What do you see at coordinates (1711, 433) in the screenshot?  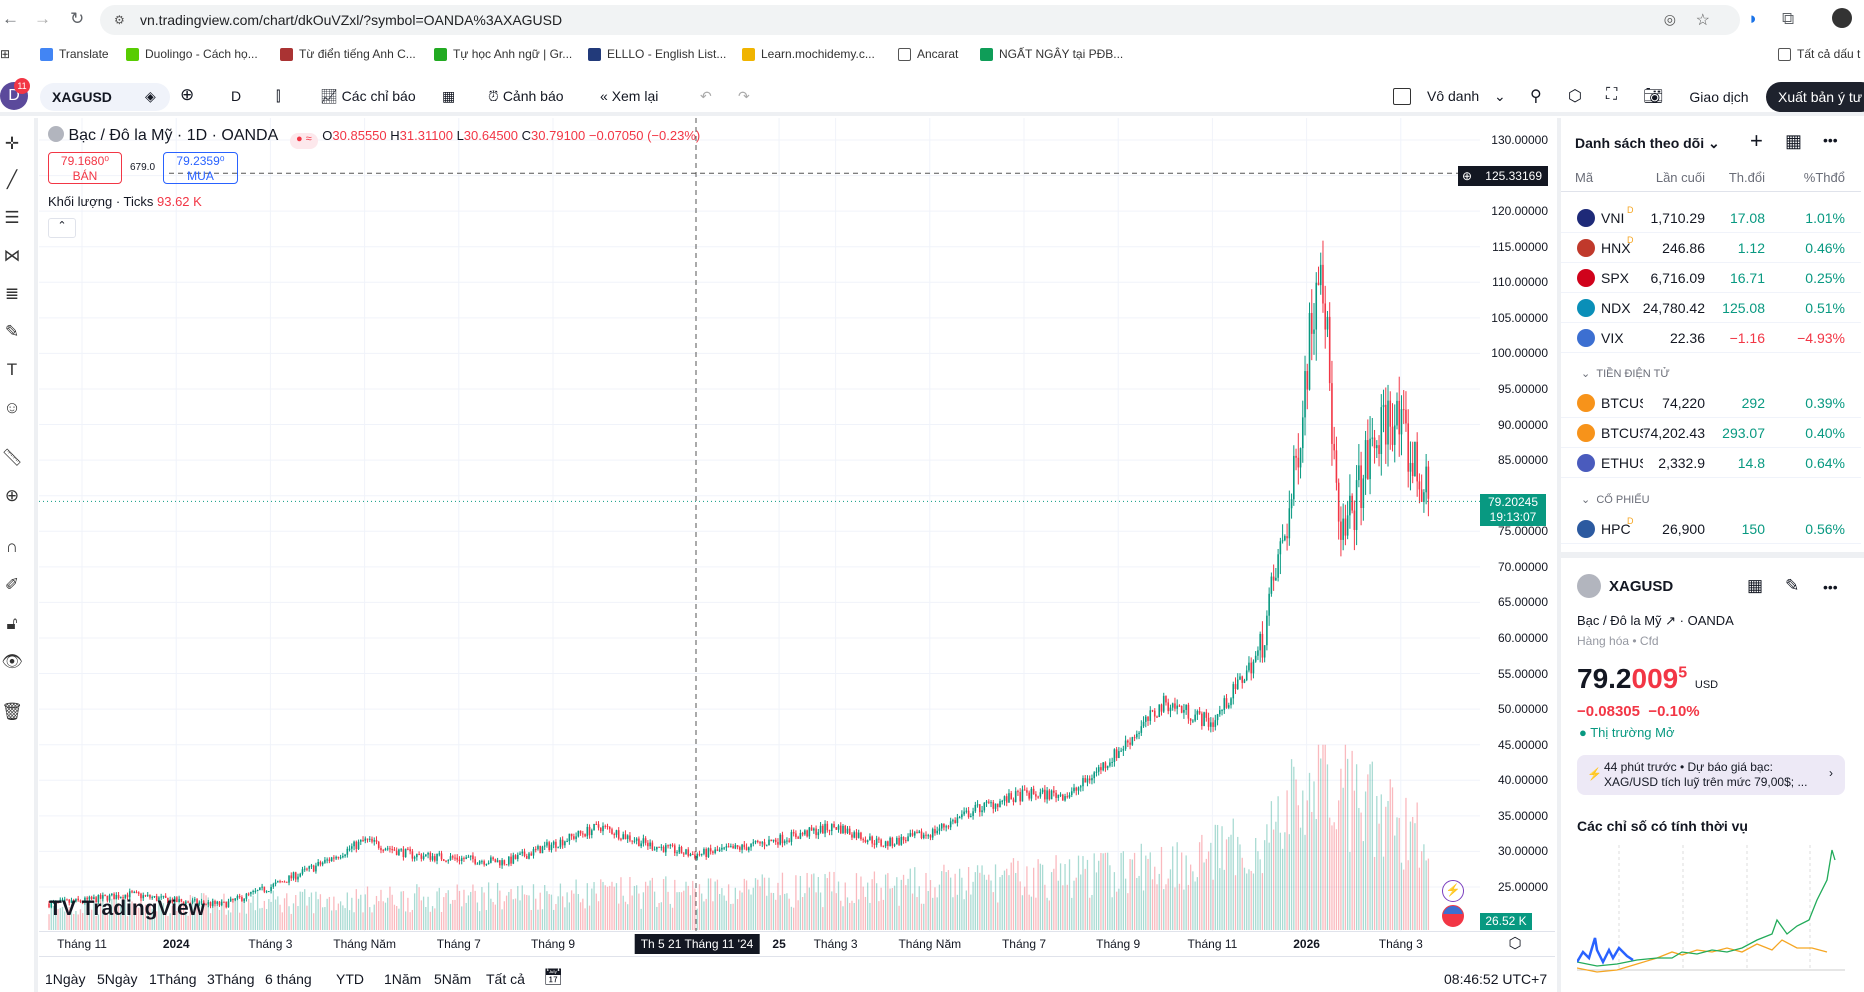 I see `watchlist-row: BTCUS 74,202.43 293.07 0.40%` at bounding box center [1711, 433].